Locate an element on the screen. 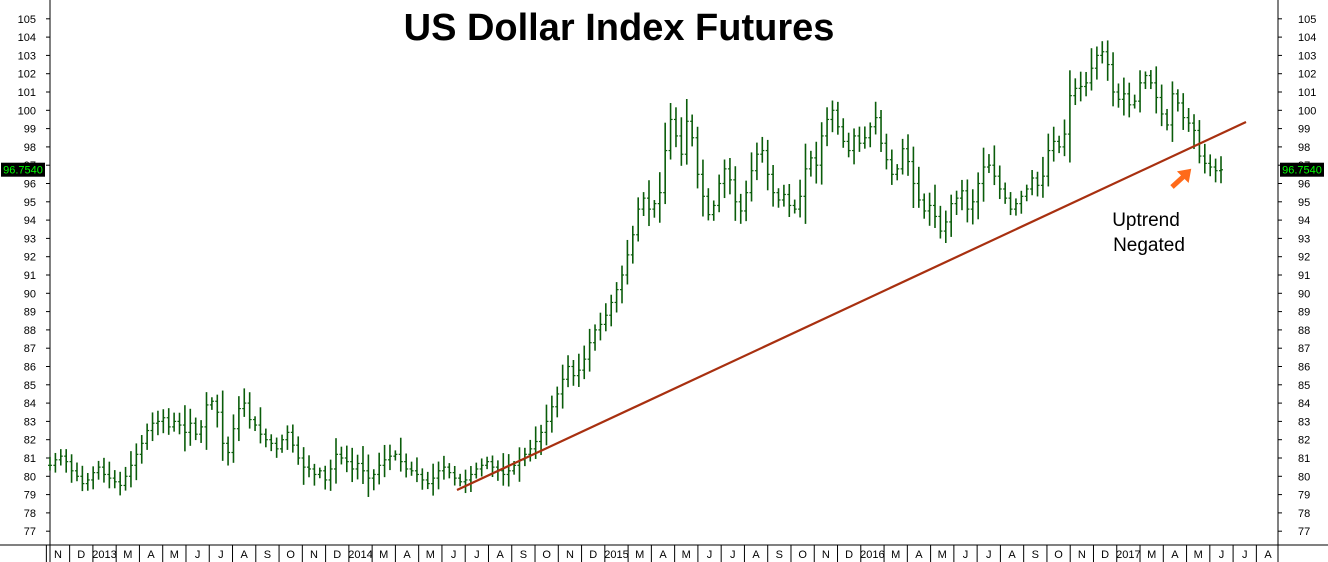 This screenshot has height=562, width=1328. y-tick-label-right: 94 is located at coordinates (1304, 221).